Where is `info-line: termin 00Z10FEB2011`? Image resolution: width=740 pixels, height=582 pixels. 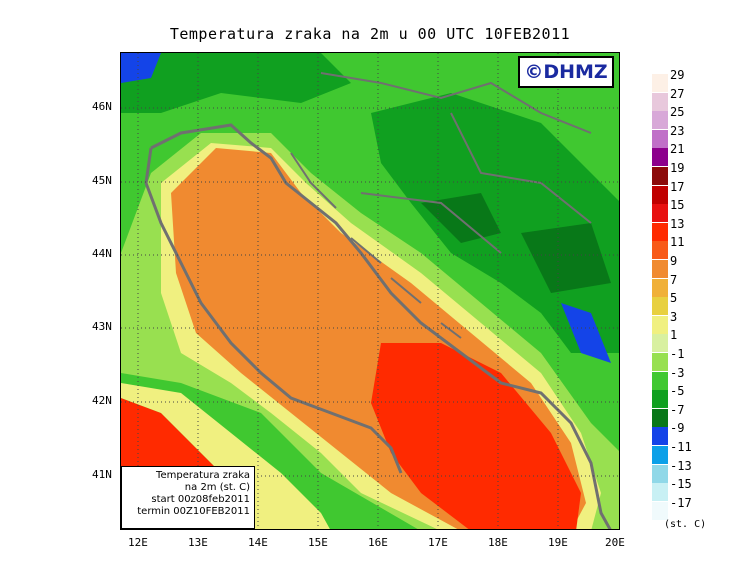
info-line: termin 00Z10FEB2011 is located at coordinates (193, 511).